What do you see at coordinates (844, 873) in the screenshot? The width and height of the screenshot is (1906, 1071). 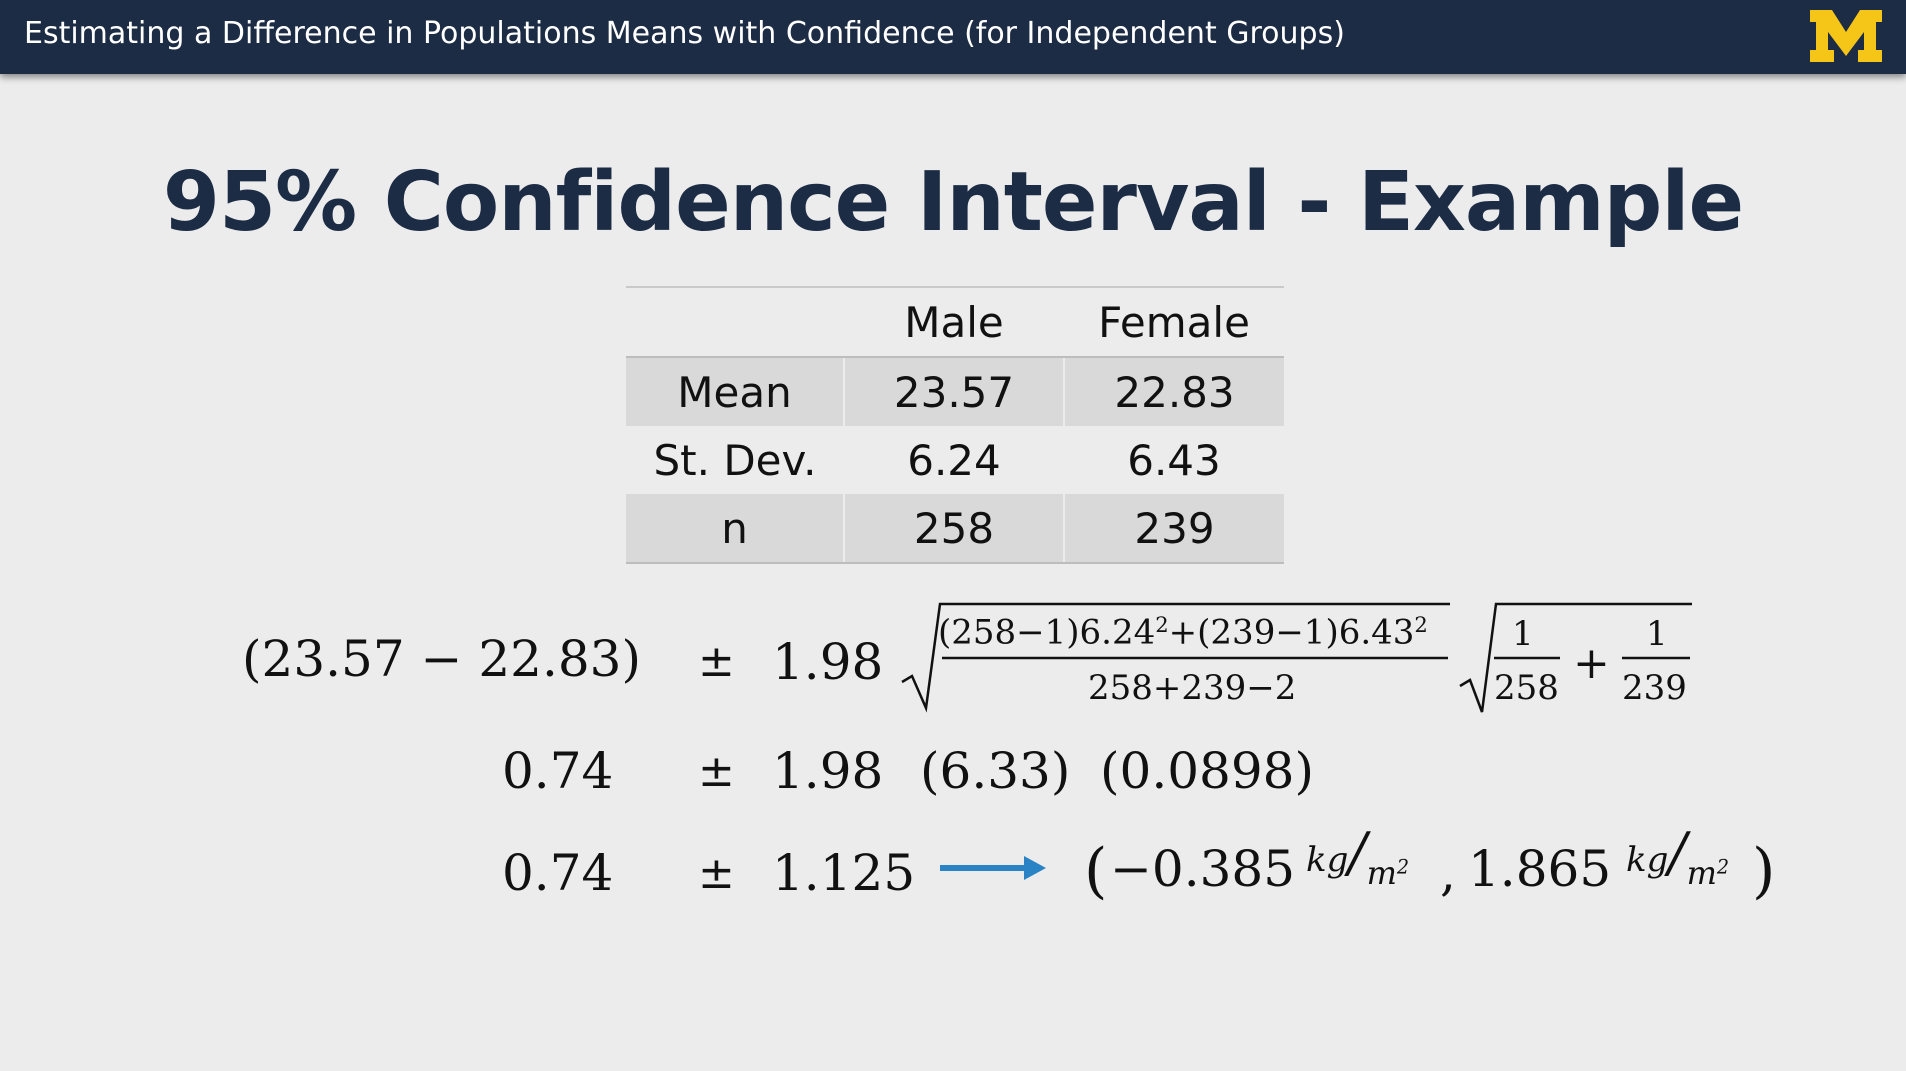 I see `margin-of-error: 1.125` at bounding box center [844, 873].